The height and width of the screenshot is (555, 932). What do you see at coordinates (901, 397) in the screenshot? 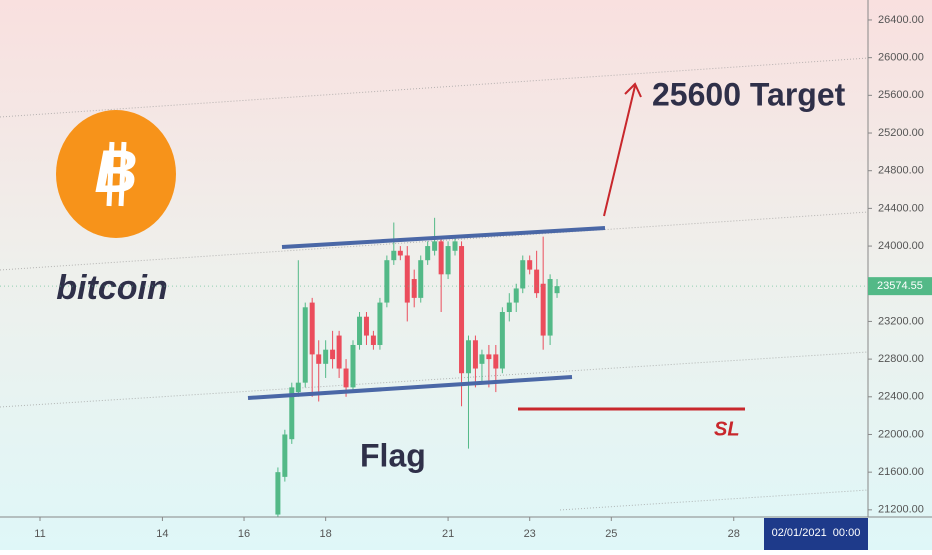
I see `y-tick-label: 22400.00` at bounding box center [901, 397].